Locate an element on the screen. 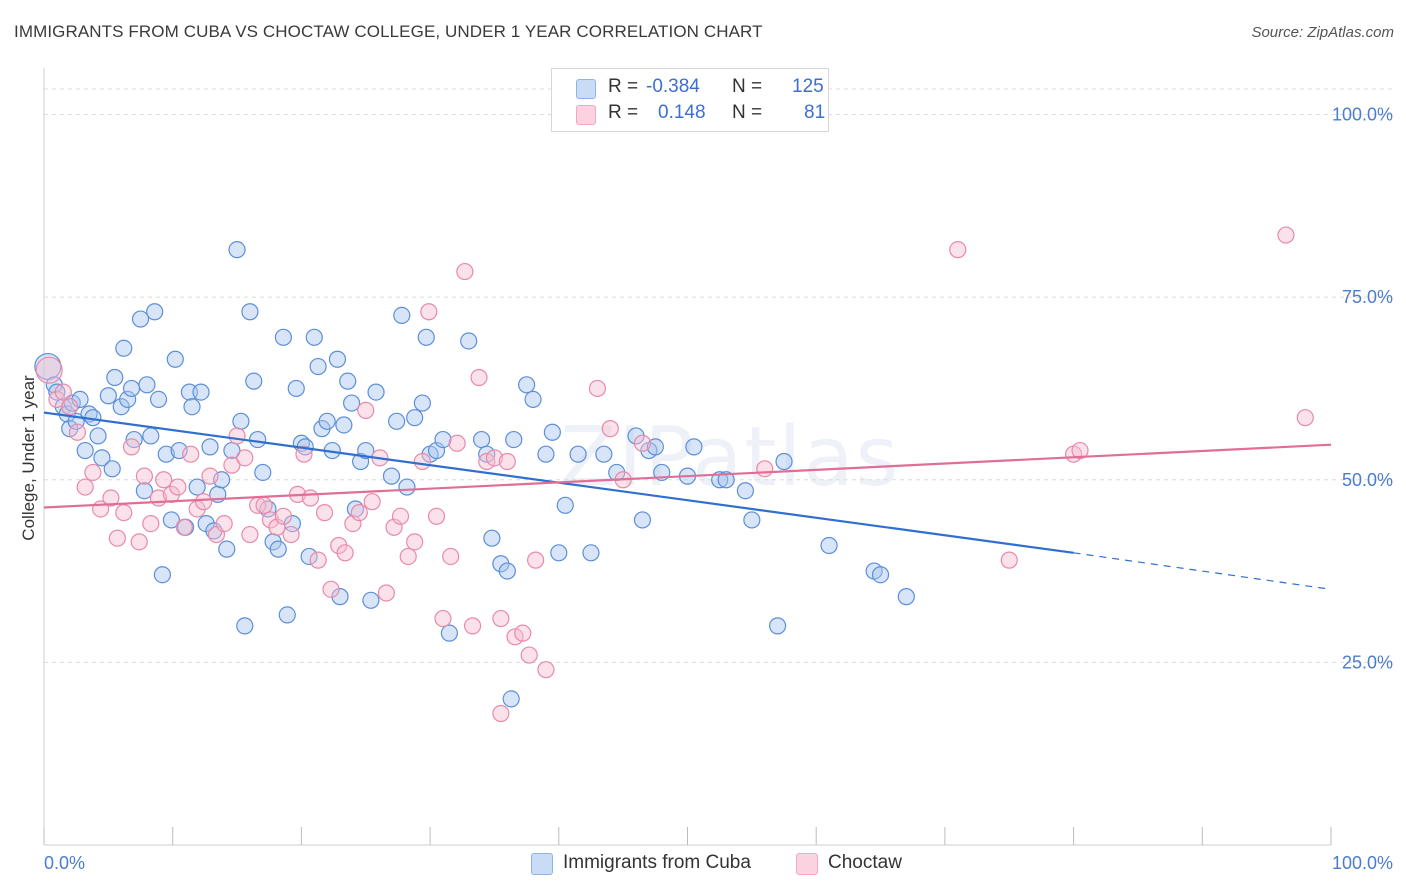 The image size is (1406, 892). x-tick-label: 100.0% is located at coordinates (1362, 863).